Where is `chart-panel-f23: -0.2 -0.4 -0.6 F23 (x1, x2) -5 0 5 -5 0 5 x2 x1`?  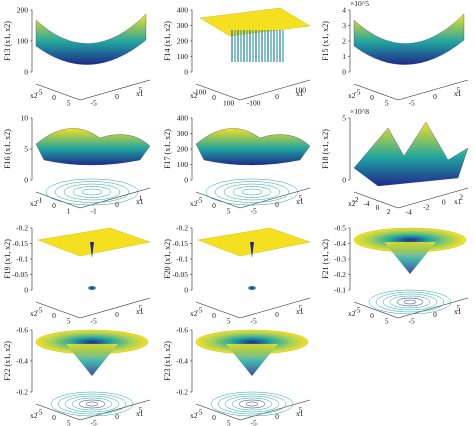
chart-panel-f23: -0.2 -0.4 -0.6 F23 (x1, x2) -5 0 5 -5 0 5 x2 x1 is located at coordinates (237, 376).